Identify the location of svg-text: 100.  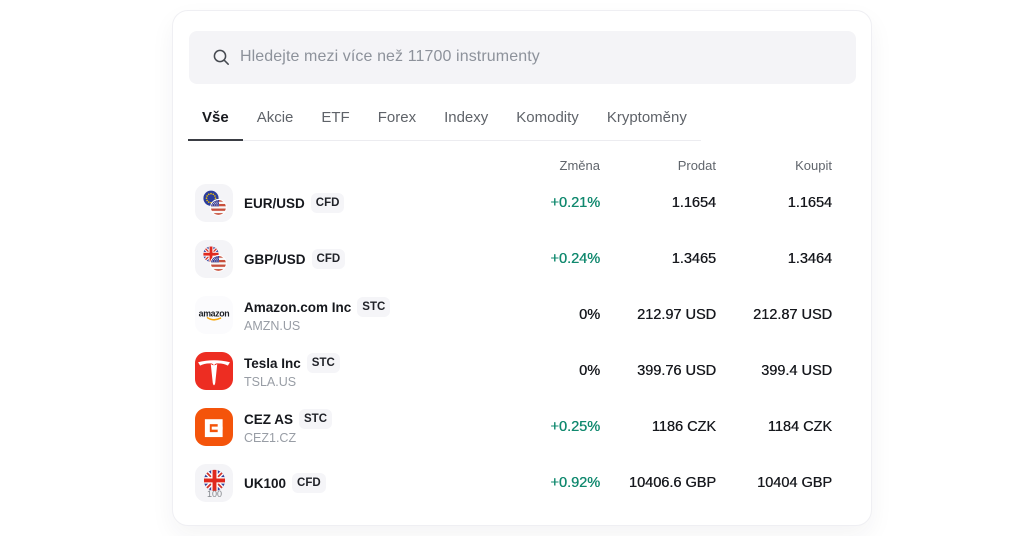
(214, 494).